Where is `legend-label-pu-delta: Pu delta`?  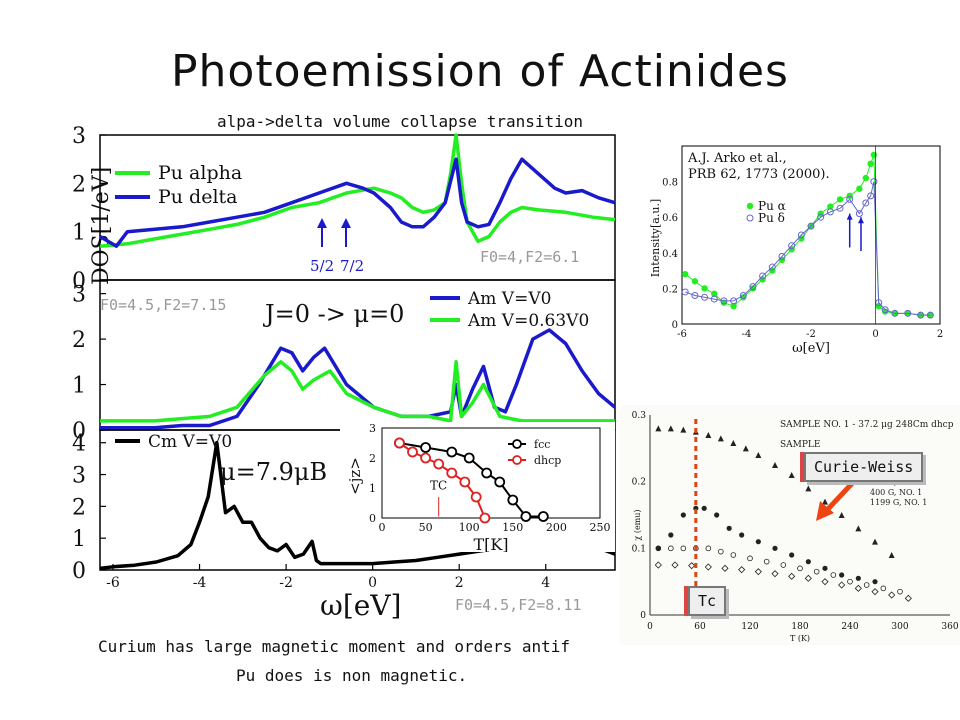
legend-label-pu-delta: Pu delta is located at coordinates (198, 197).